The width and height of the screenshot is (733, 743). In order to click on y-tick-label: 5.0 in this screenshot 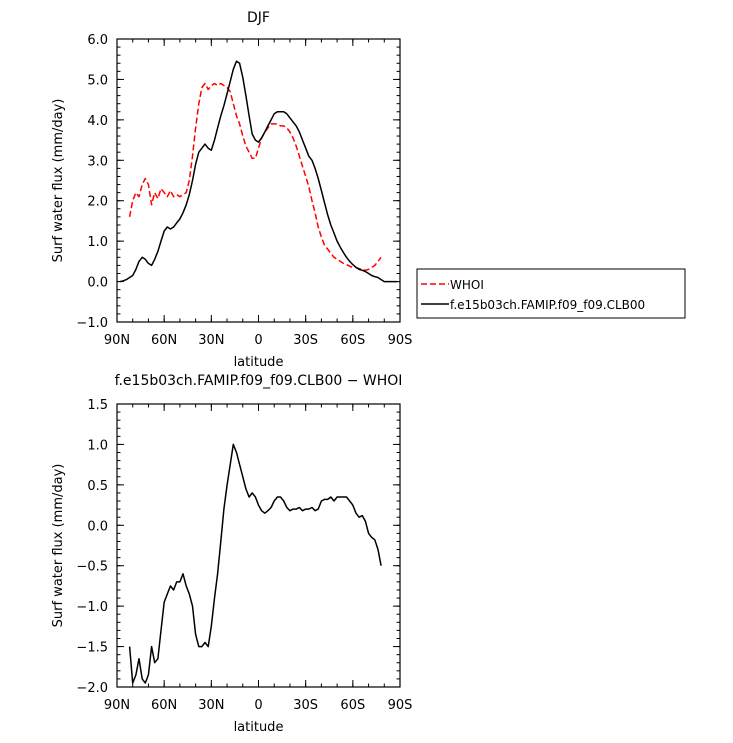, I will do `click(97, 80)`.